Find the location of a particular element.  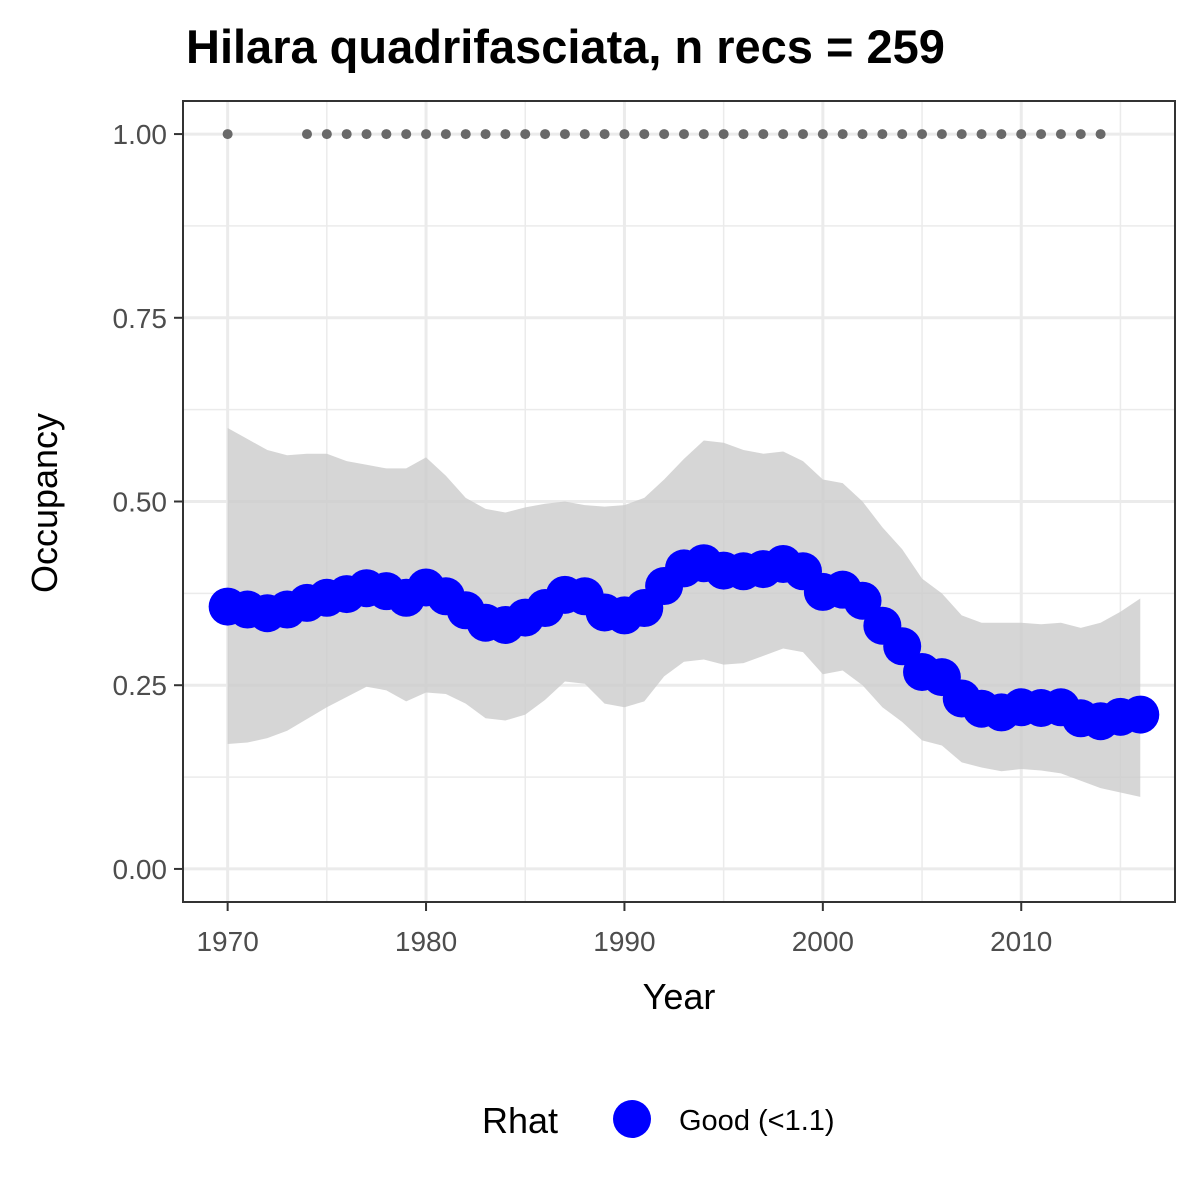

y-tick-label: 0.25 is located at coordinates (140, 685).